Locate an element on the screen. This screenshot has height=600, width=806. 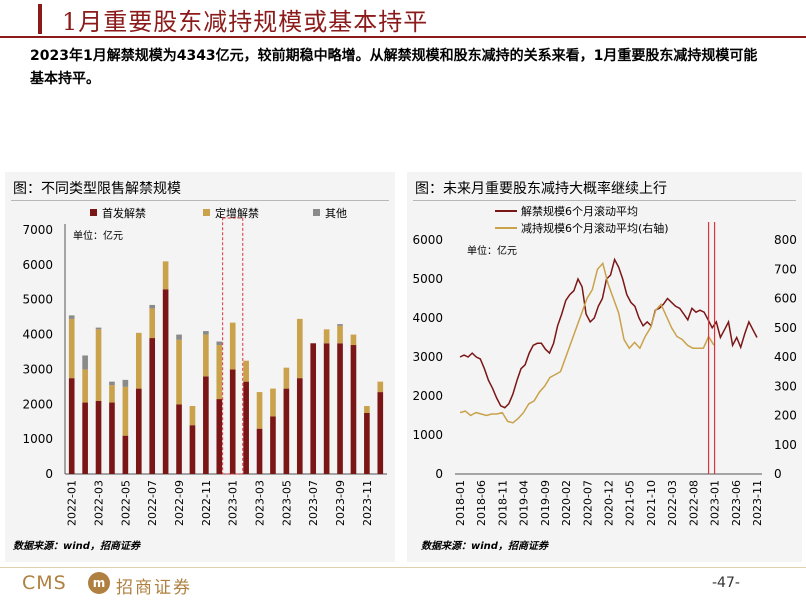
x-tick-label: 2022-01 is located at coordinates (72, 503).